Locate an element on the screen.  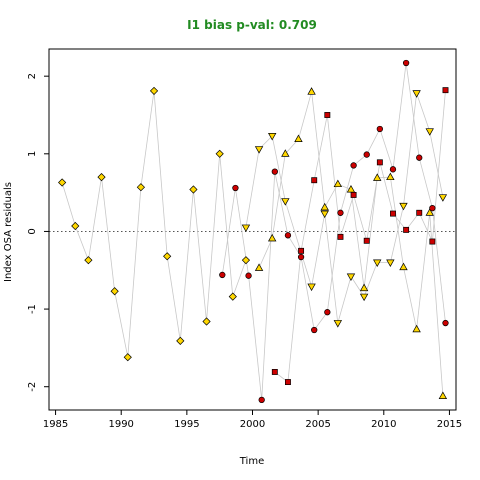
x-tick-label: 2010 is located at coordinates (383, 424).